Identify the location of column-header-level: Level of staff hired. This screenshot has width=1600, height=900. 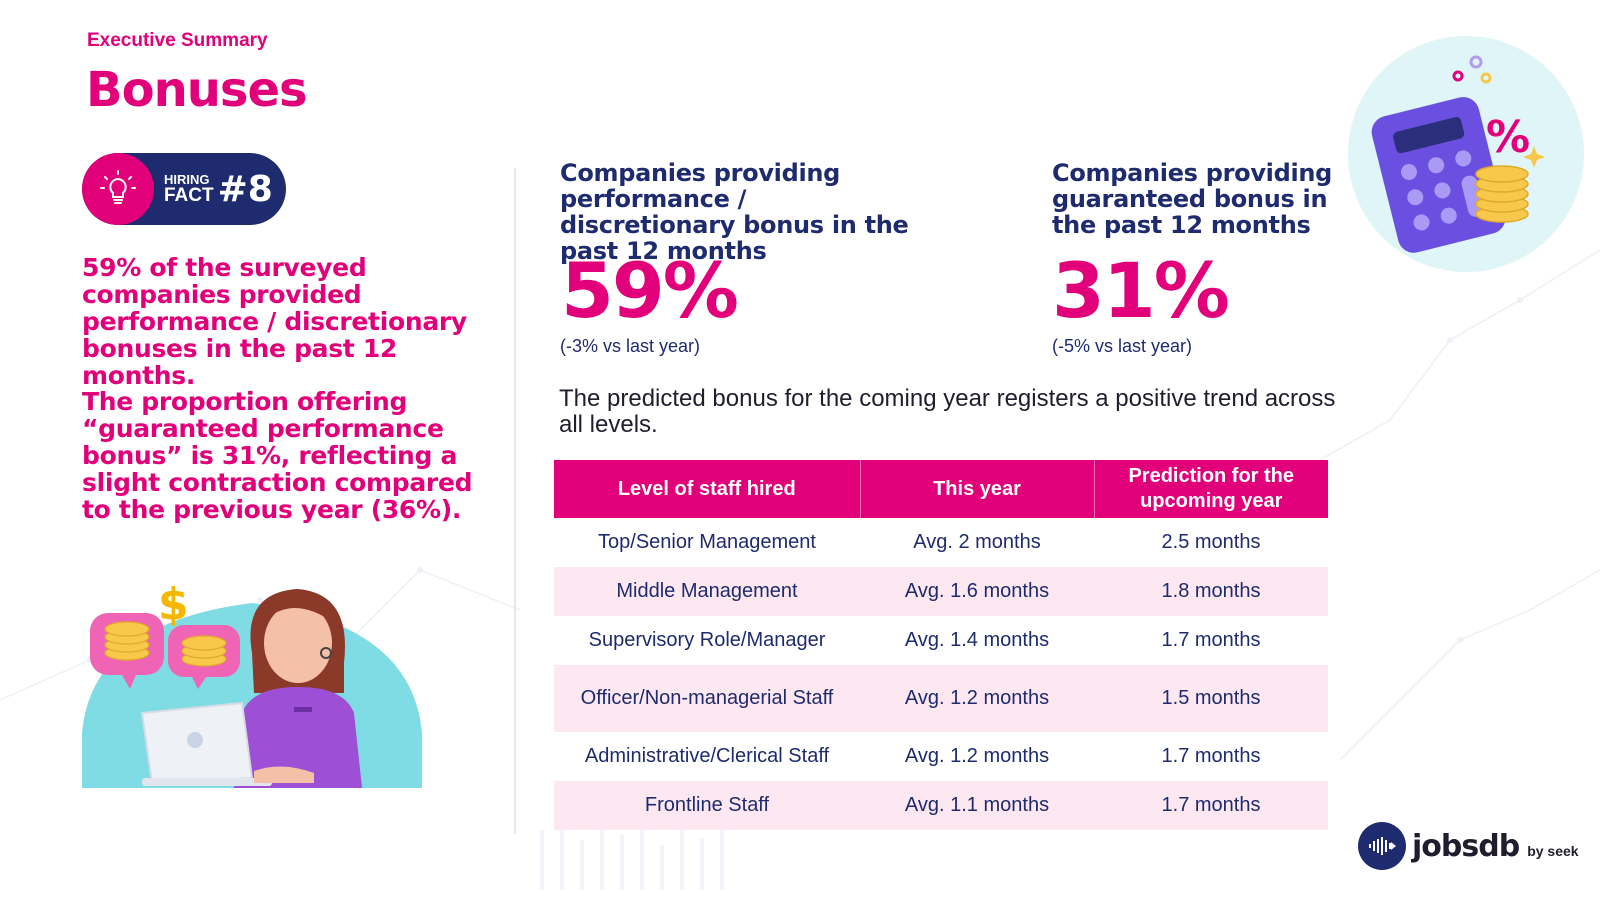
(707, 489).